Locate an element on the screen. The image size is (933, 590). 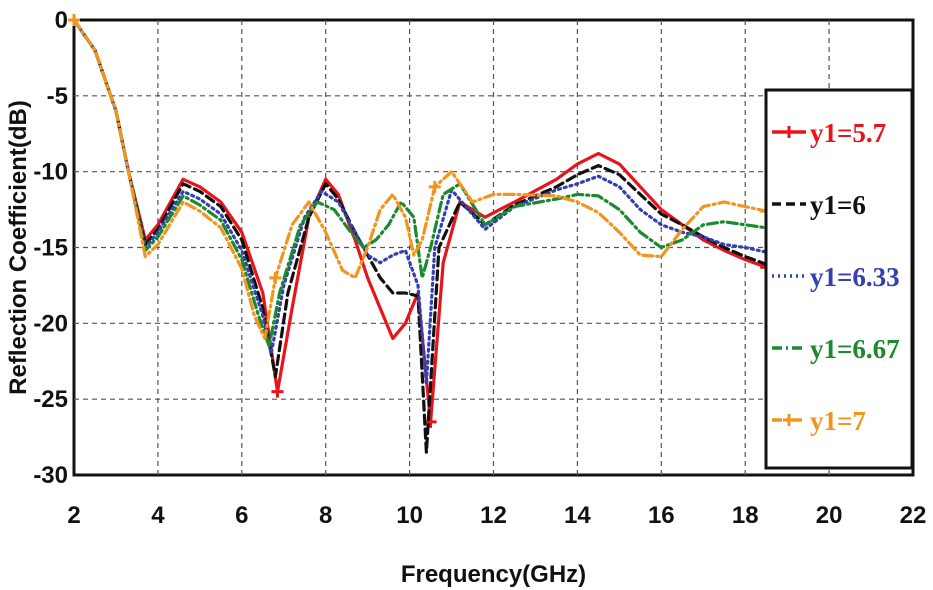
x-tick-label: 14 is located at coordinates (577, 515).